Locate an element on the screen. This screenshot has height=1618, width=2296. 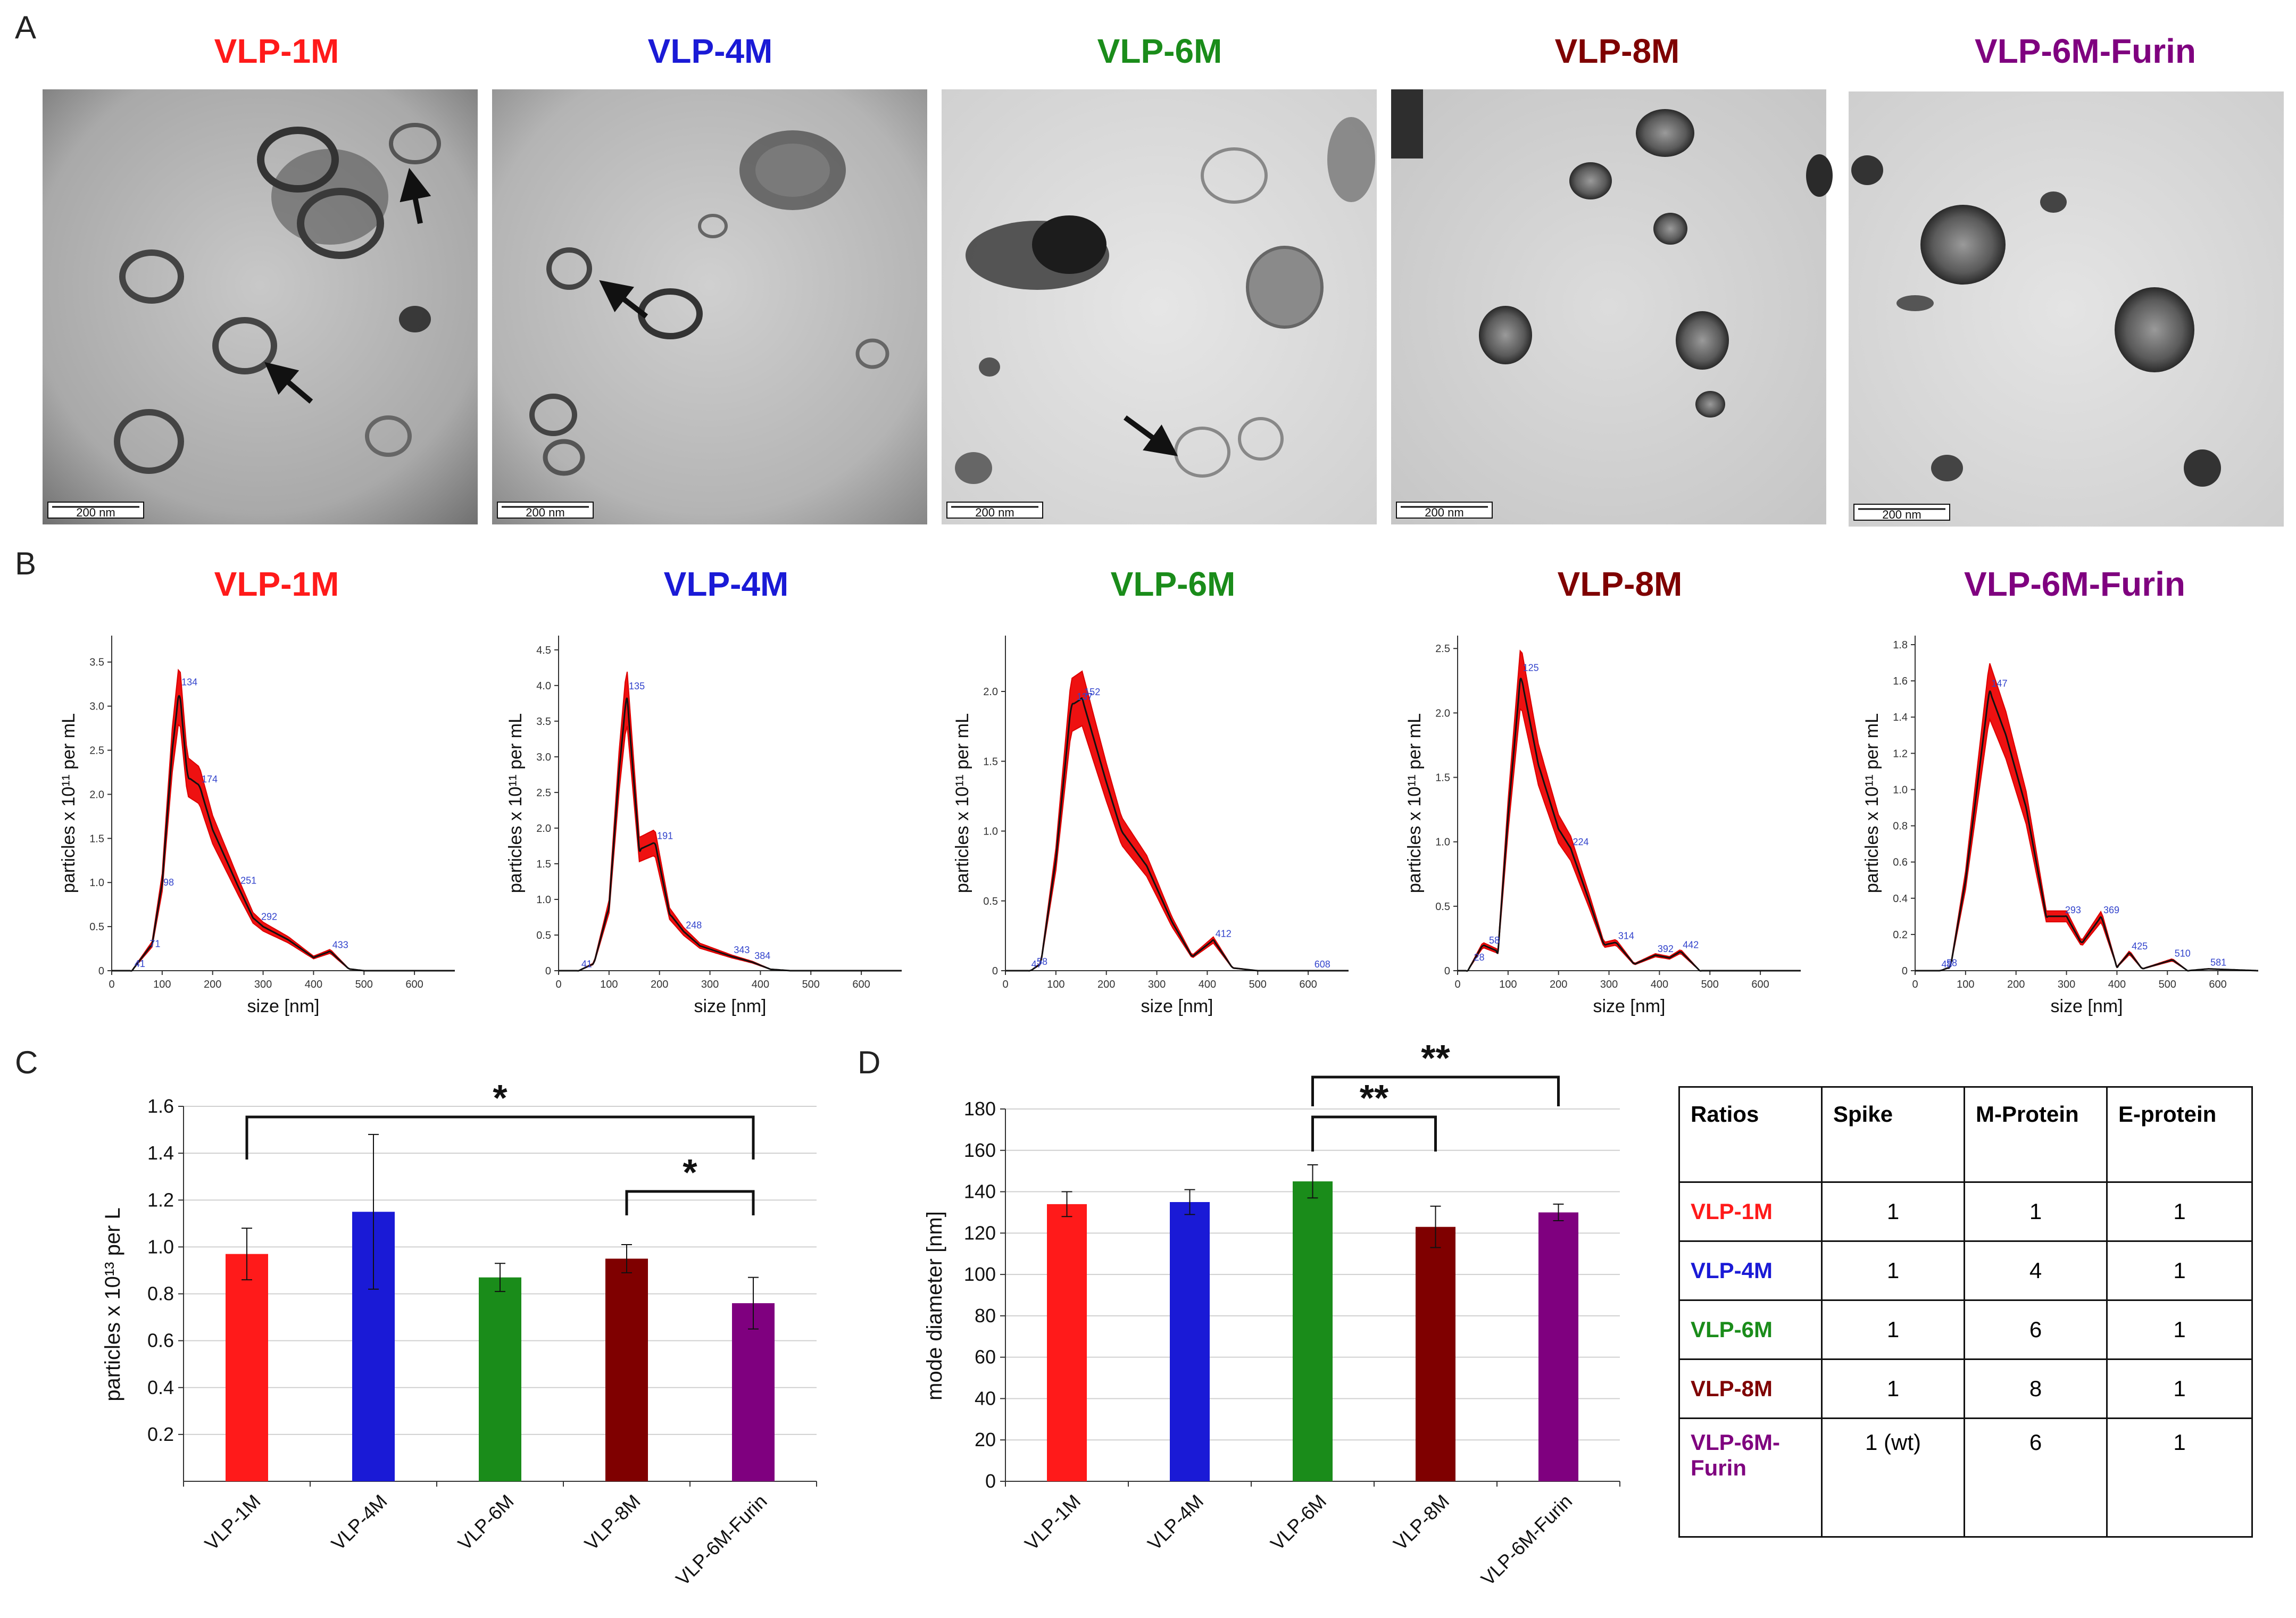
x-tick-label: 0 is located at coordinates (558, 984).